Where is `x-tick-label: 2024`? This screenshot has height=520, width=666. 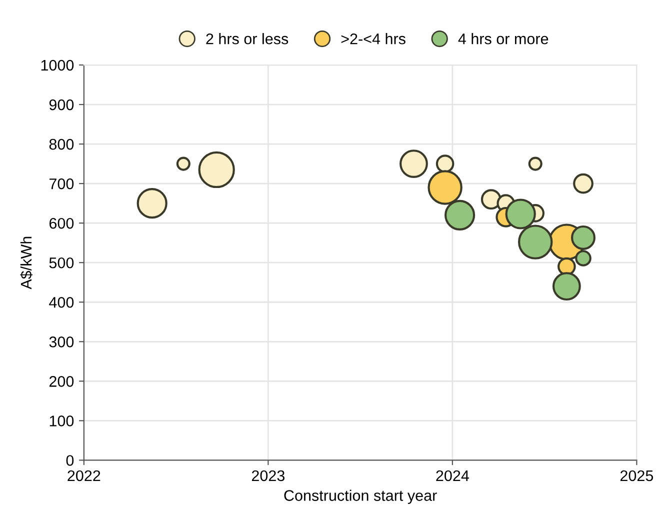 x-tick-label: 2024 is located at coordinates (452, 476).